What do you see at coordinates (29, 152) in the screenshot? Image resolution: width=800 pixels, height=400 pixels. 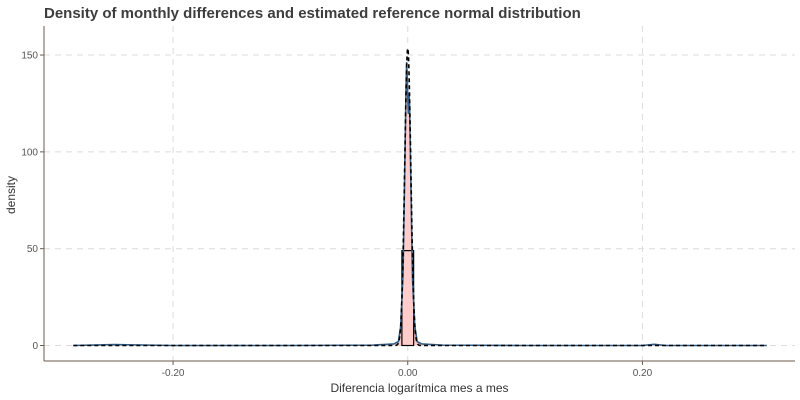 I see `y-tick-label-2: 100` at bounding box center [29, 152].